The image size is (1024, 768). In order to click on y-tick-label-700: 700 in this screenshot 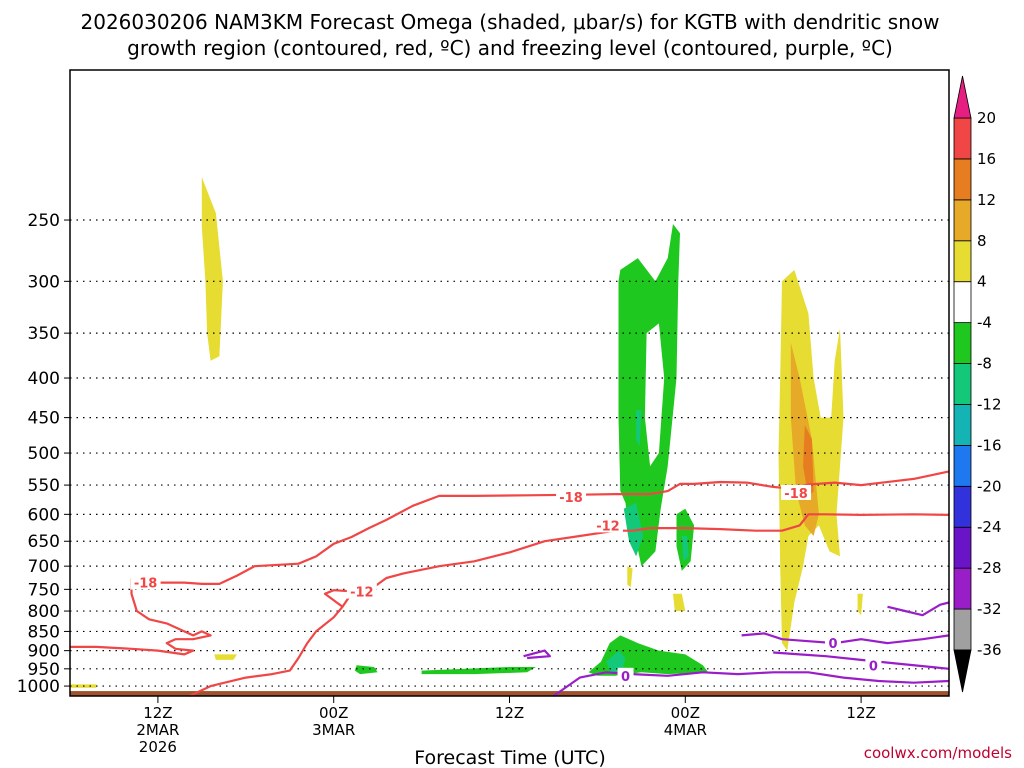, I will do `click(44, 567)`.